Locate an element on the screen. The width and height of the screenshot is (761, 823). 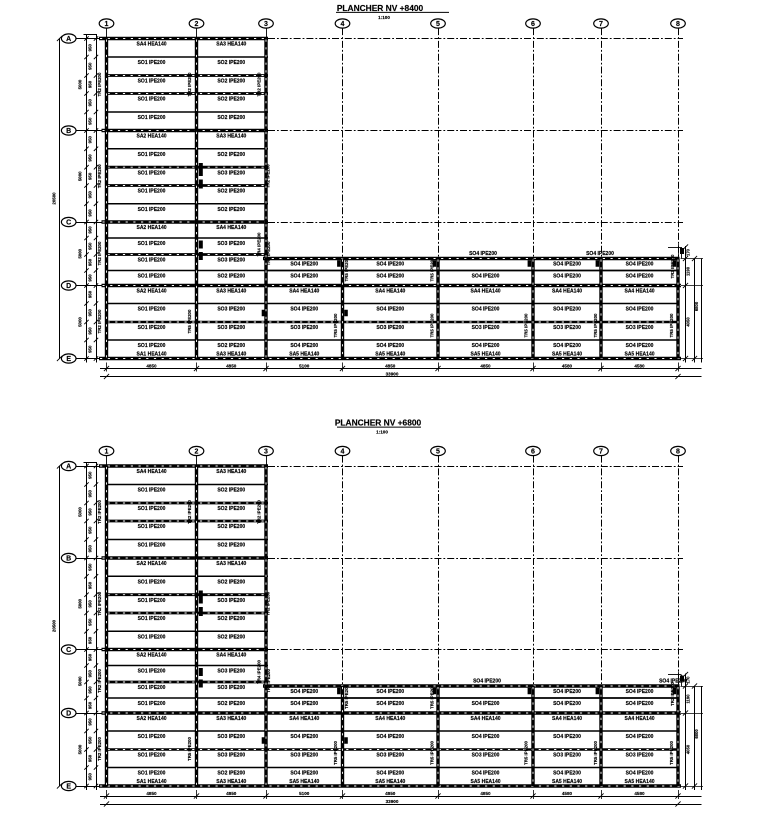
svg-text: A is located at coordinates (68, 39).